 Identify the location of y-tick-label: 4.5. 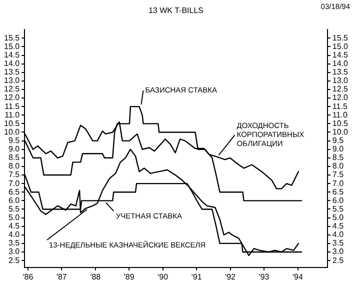
(14, 226).